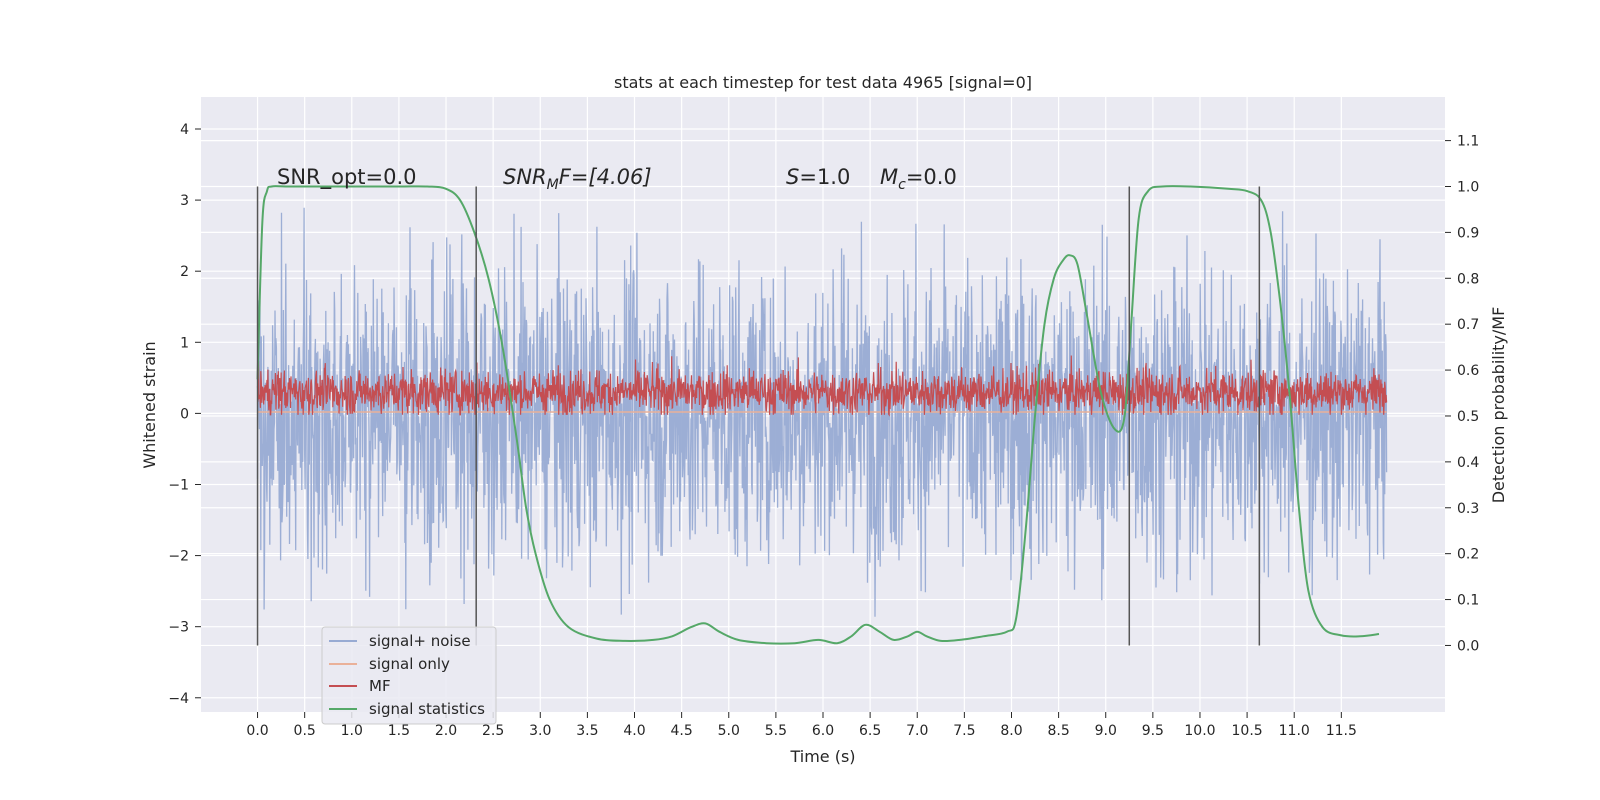  I want to click on x-tick-label: 4.5, so click(682, 731).